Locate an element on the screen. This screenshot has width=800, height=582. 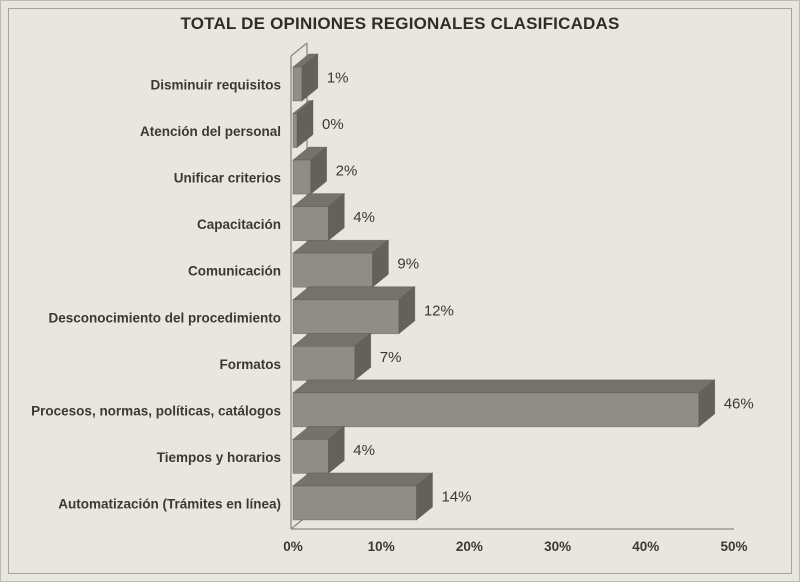
value-label: 1% is located at coordinates (338, 78).